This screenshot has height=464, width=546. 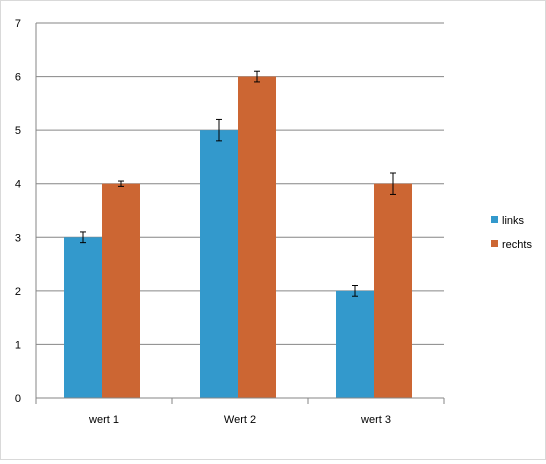 I want to click on x-axis-category-labels: wert 1 Wert 2 wert 3, so click(x=239, y=420).